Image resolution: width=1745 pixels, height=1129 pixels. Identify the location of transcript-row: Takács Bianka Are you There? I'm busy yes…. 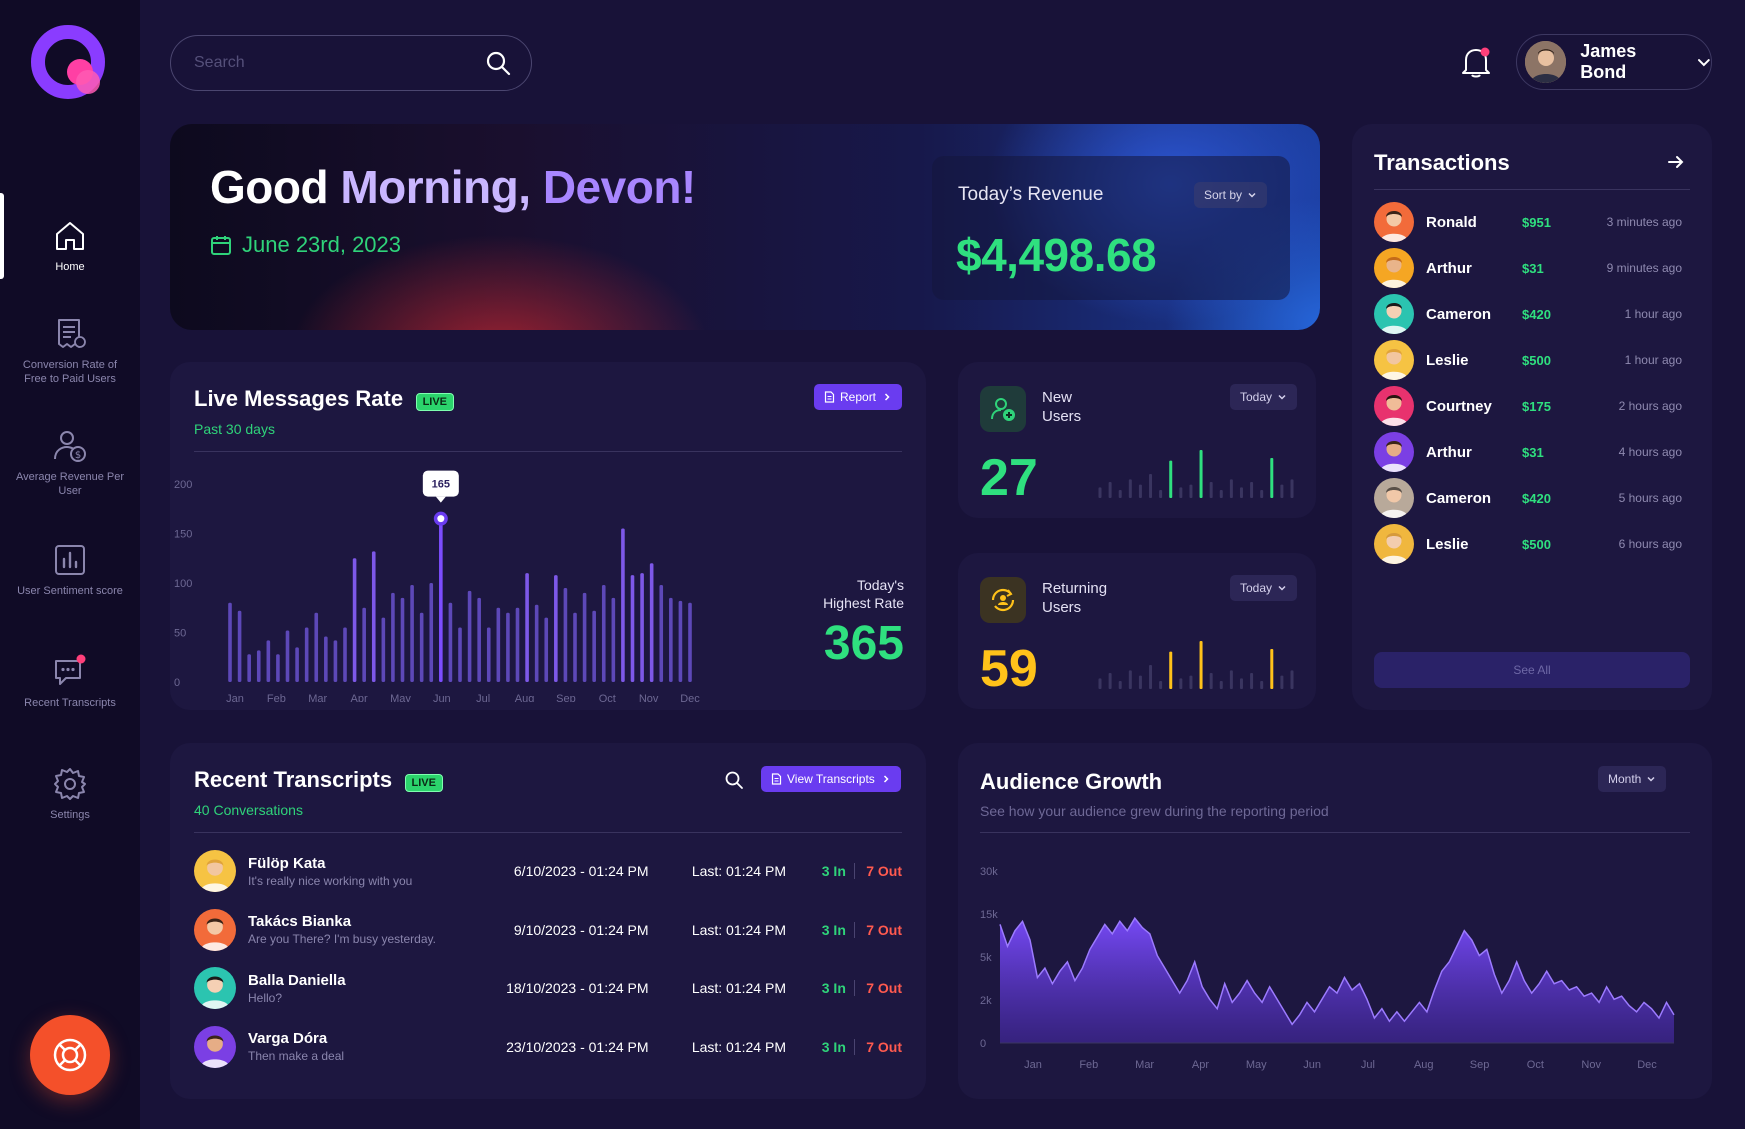
(548, 930).